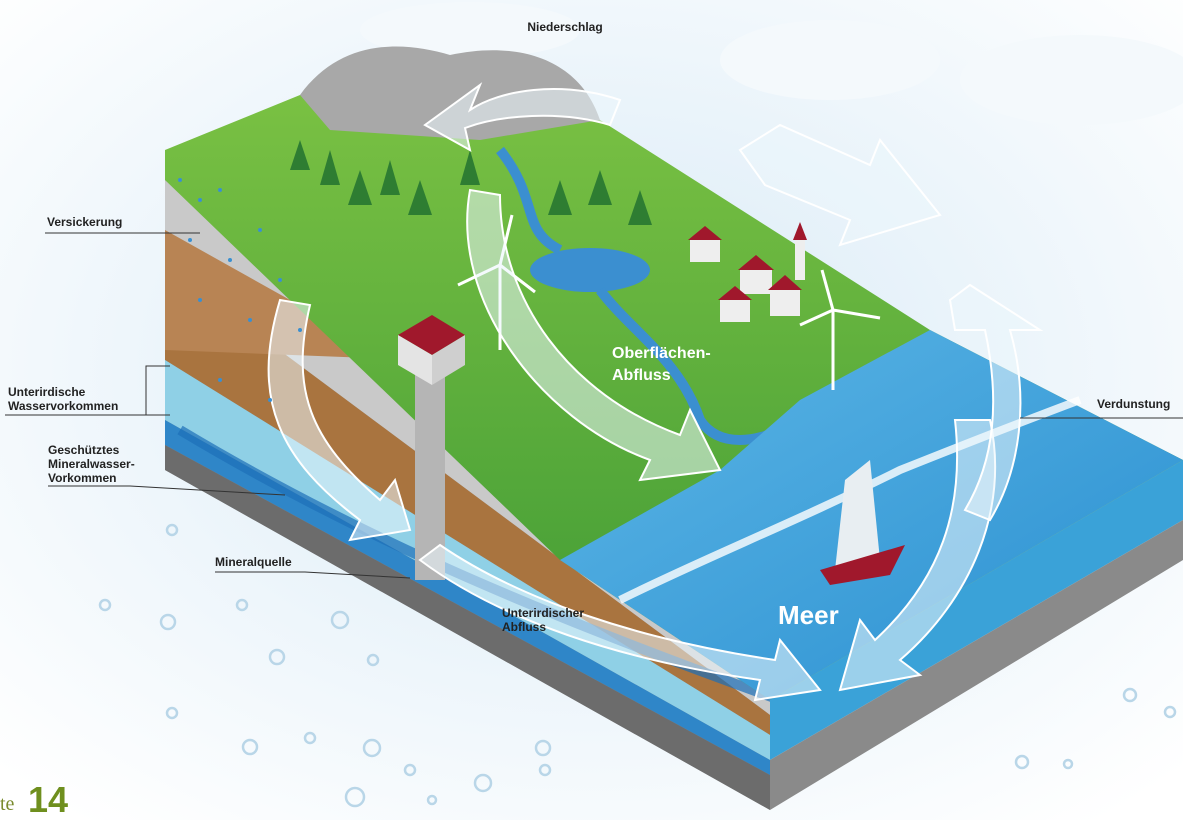  Describe the element at coordinates (747, 272) in the screenshot. I see `village` at that location.